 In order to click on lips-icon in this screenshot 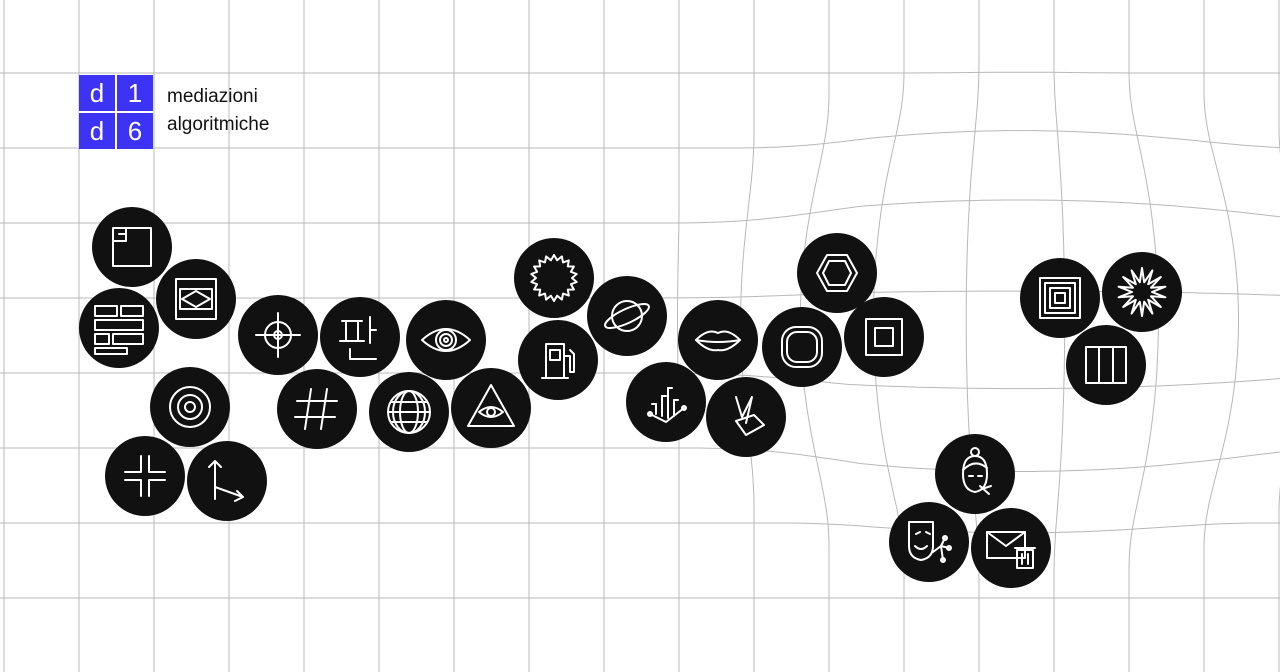, I will do `click(718, 341)`.